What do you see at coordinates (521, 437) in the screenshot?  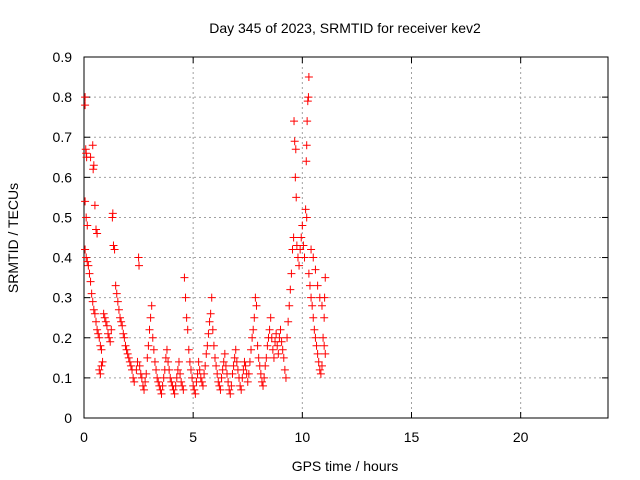 I see `x-tick-label: 20` at bounding box center [521, 437].